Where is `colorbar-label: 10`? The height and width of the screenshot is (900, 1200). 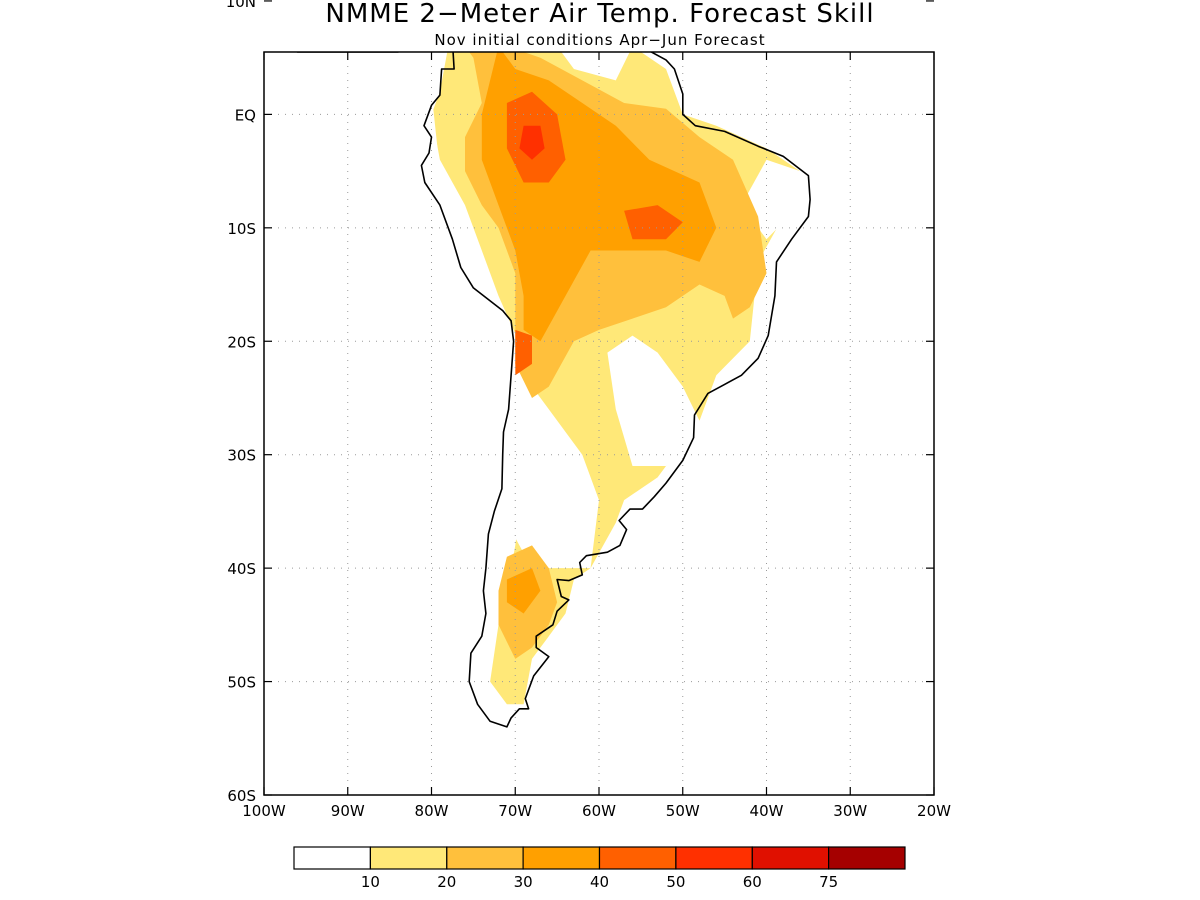
colorbar-label: 10 is located at coordinates (370, 882).